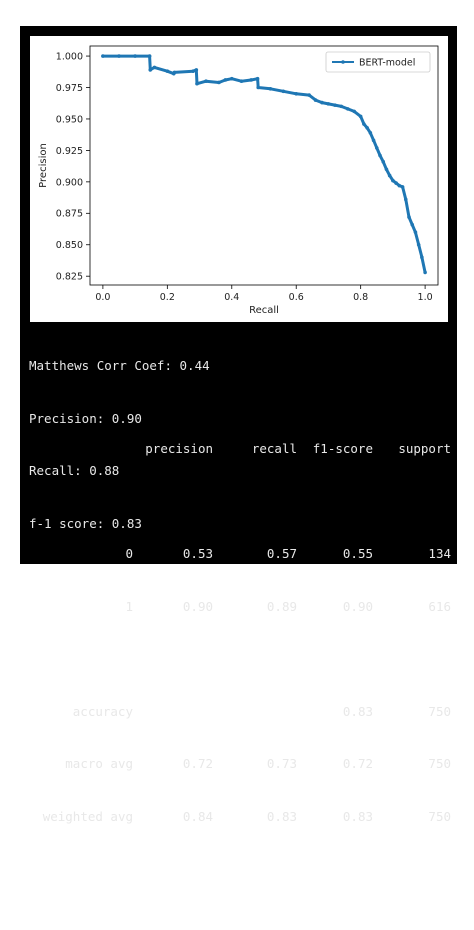  I want to click on y-tick-label: 1.000, so click(69, 56).